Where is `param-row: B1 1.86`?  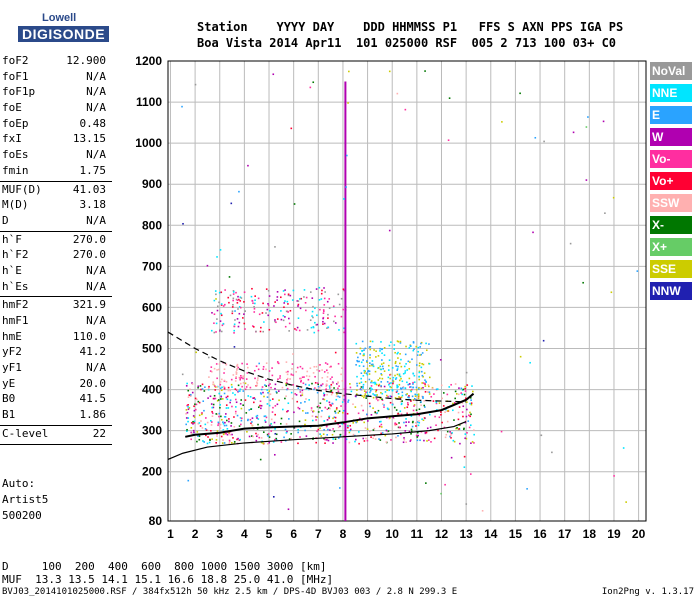 param-row: B1 1.86 is located at coordinates (56, 416).